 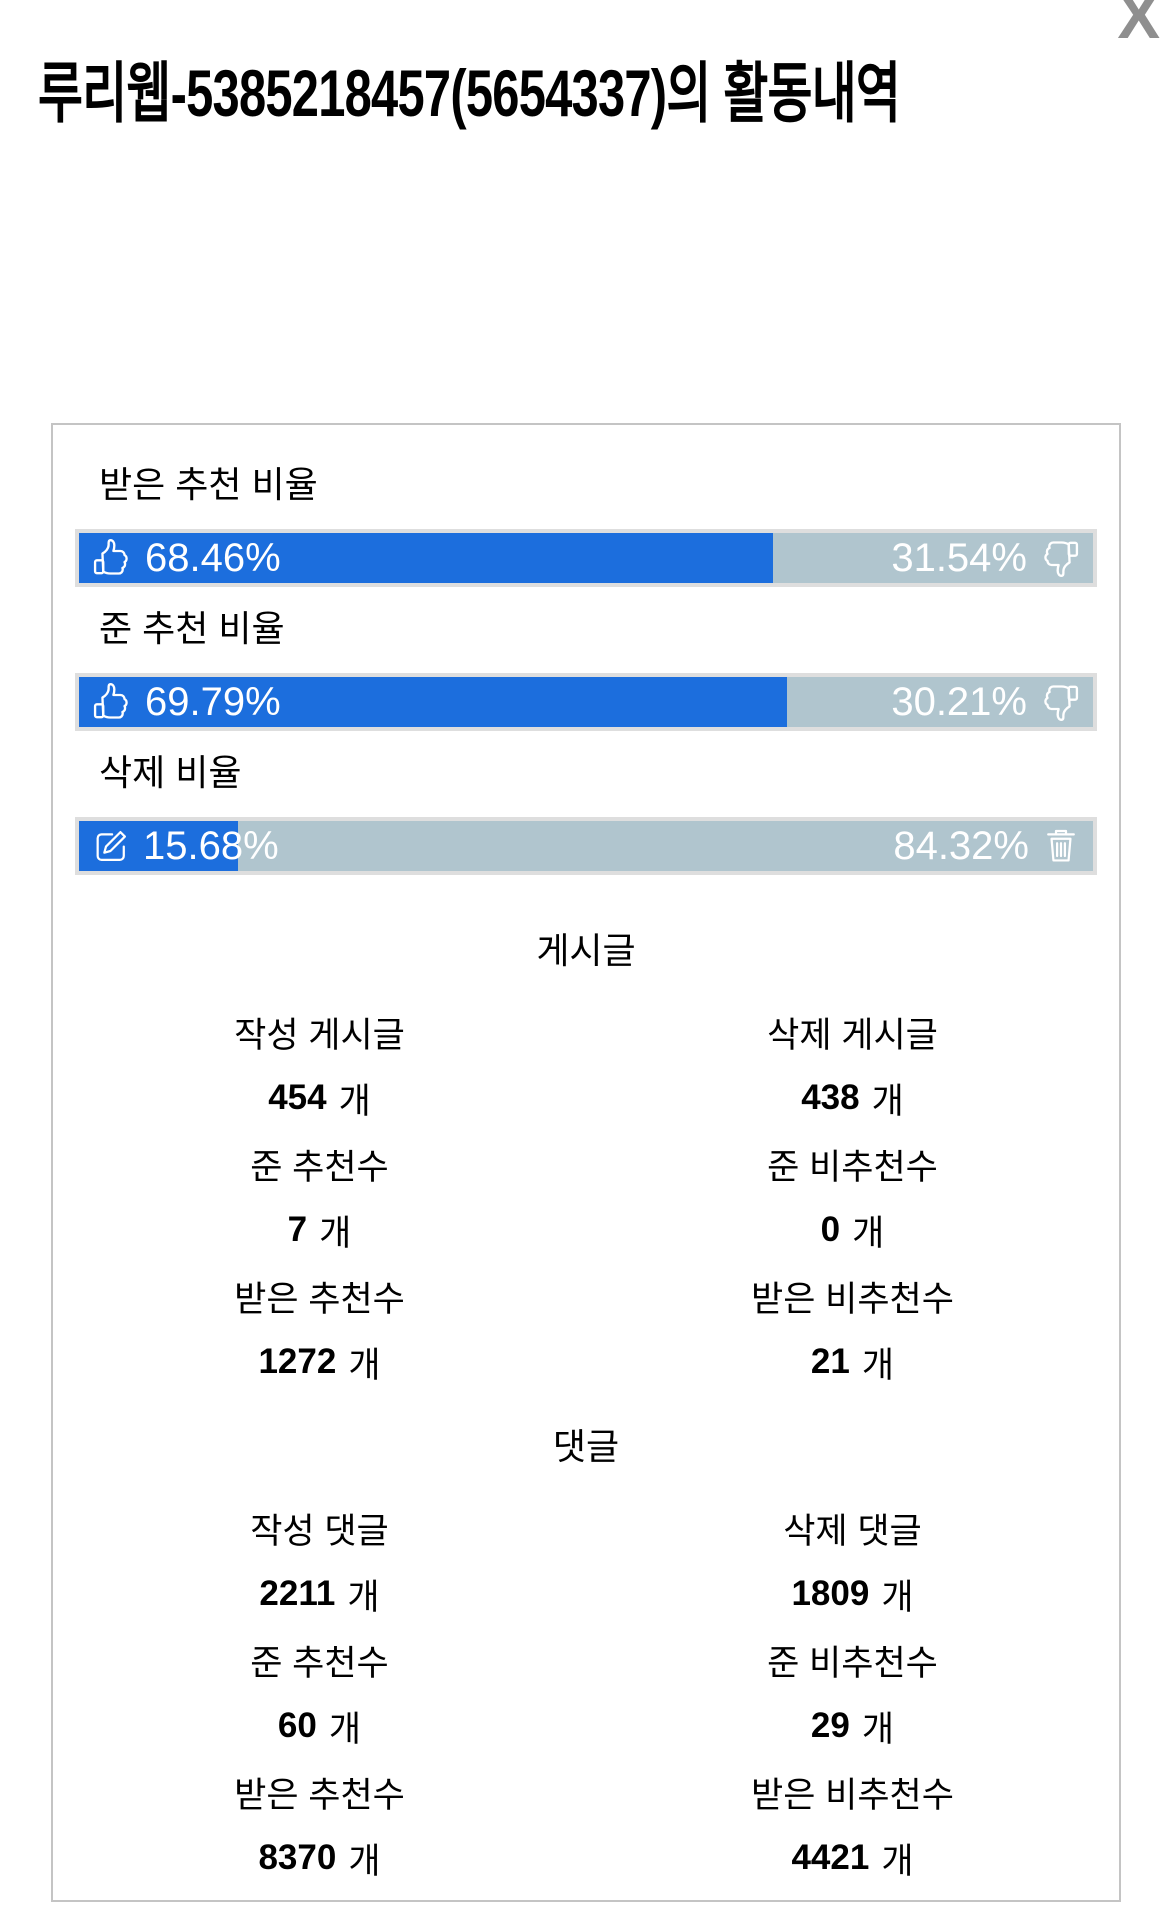 I want to click on received-ratio-bar: 68.46% 31.54%, so click(x=586, y=558).